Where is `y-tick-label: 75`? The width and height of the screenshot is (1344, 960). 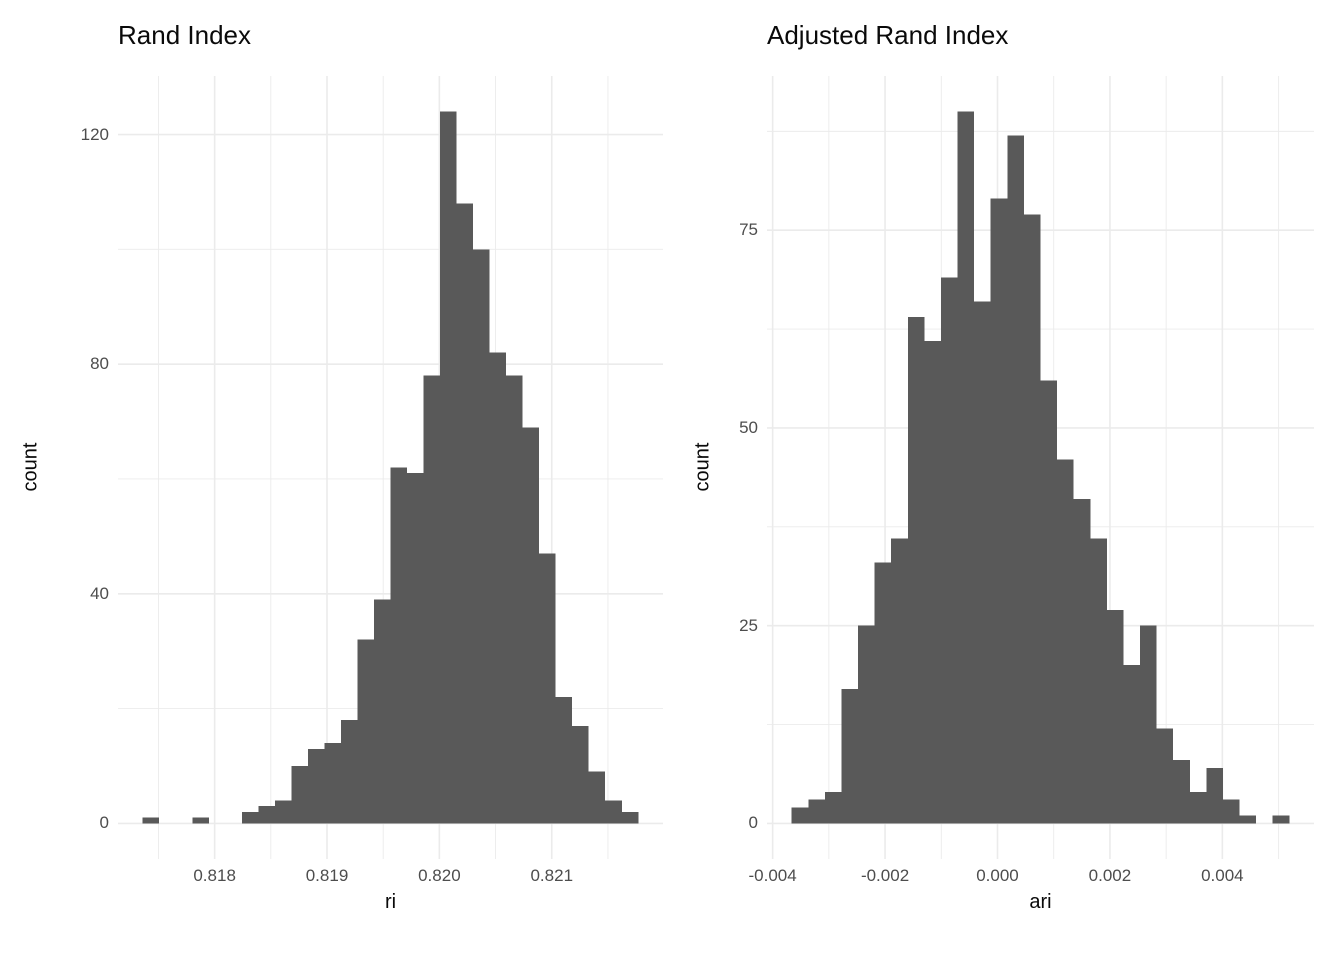 y-tick-label: 75 is located at coordinates (748, 230).